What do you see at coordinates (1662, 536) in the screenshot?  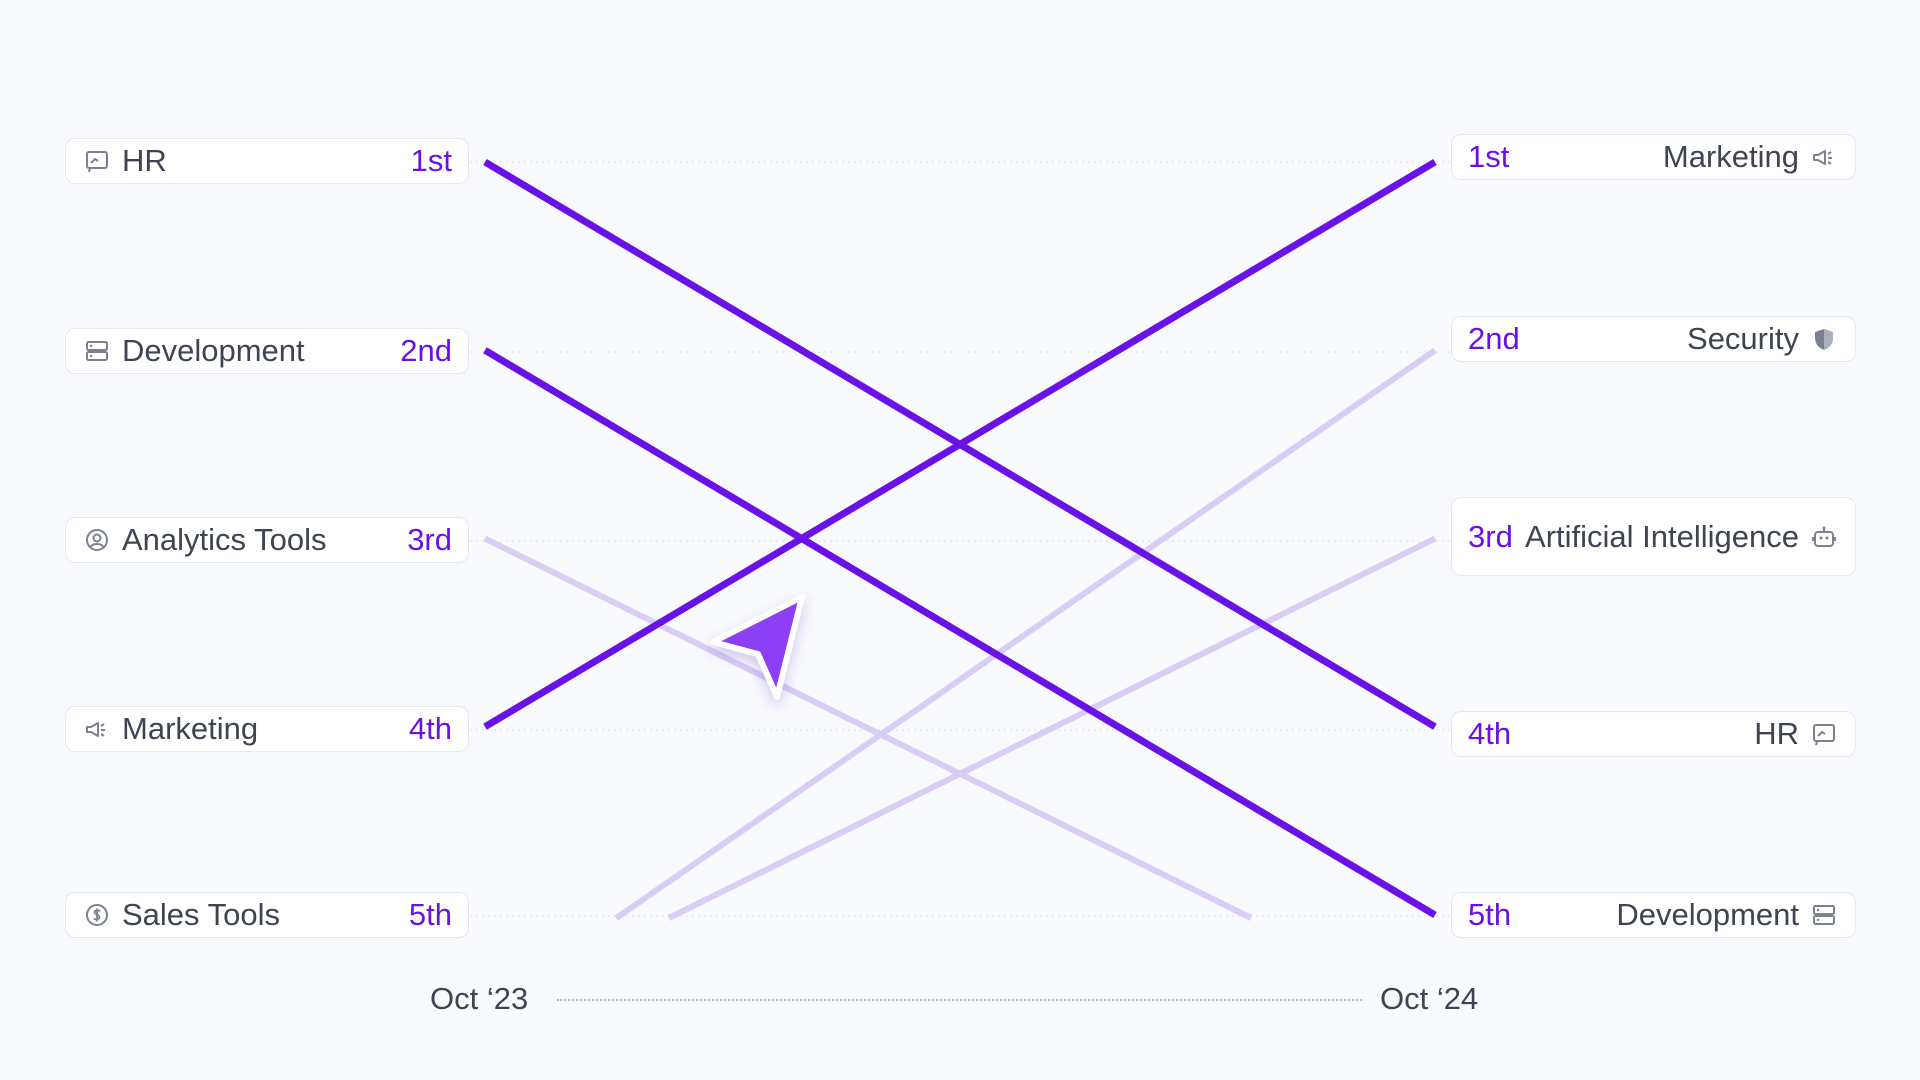 I see `category-label: Artificial Intelligence` at bounding box center [1662, 536].